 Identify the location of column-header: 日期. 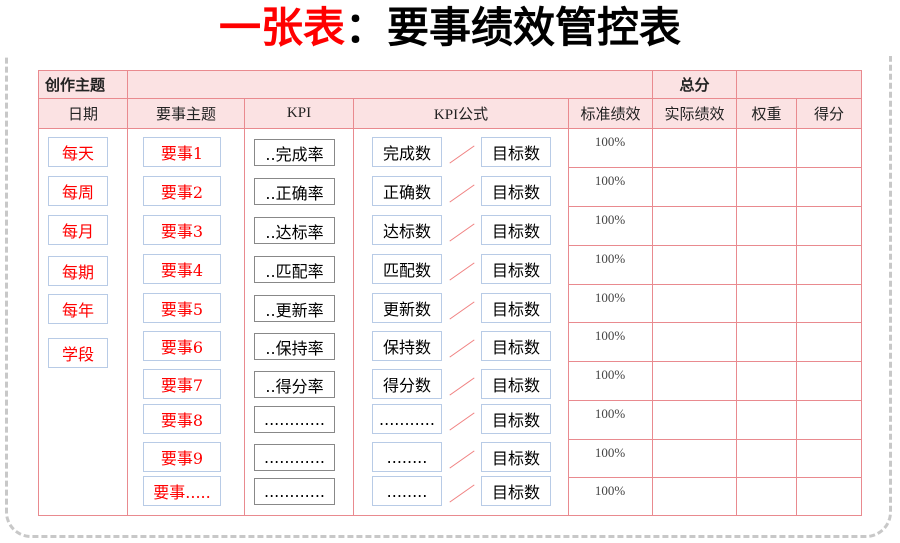
(83, 113).